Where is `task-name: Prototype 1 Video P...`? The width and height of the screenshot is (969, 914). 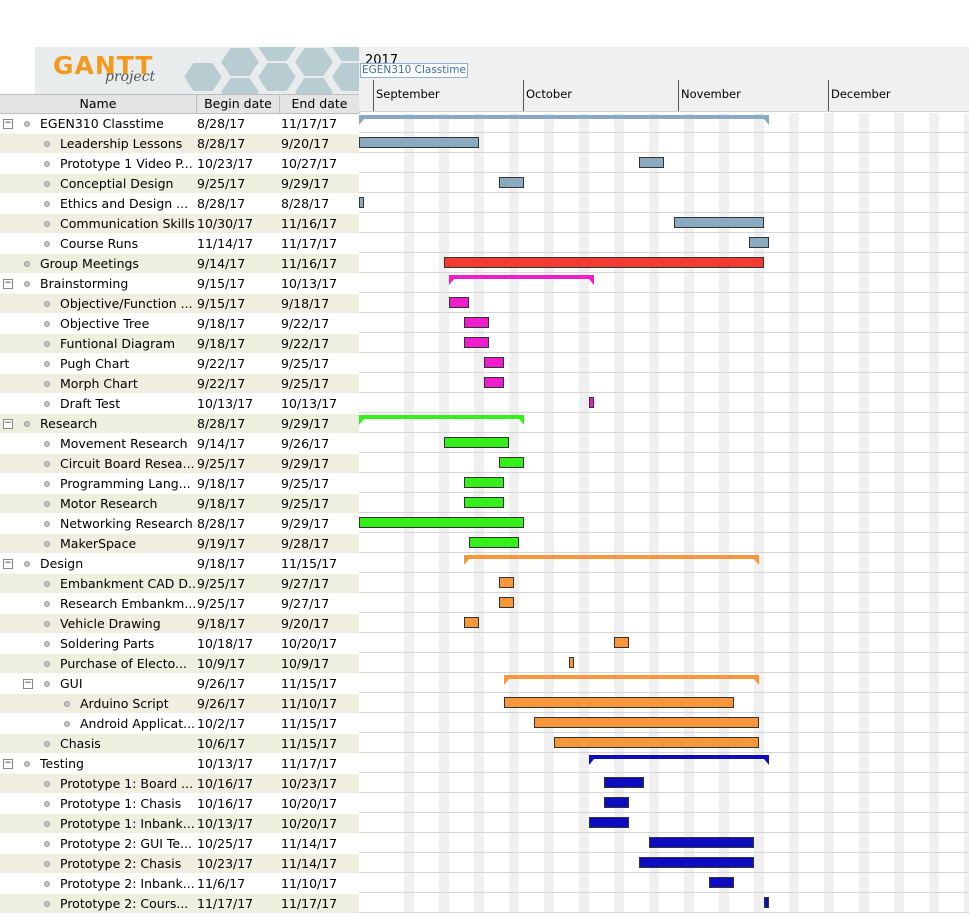 task-name: Prototype 1 Video P... is located at coordinates (126, 163).